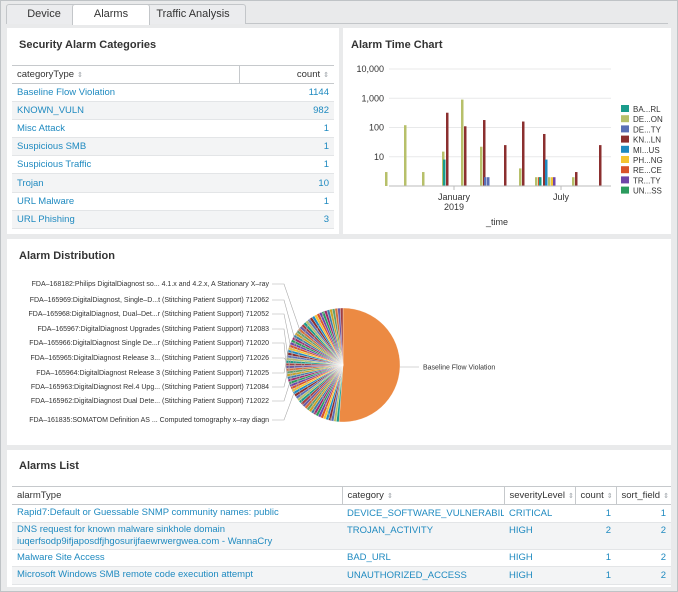  I want to click on legend-label: KN...LN, so click(647, 140).